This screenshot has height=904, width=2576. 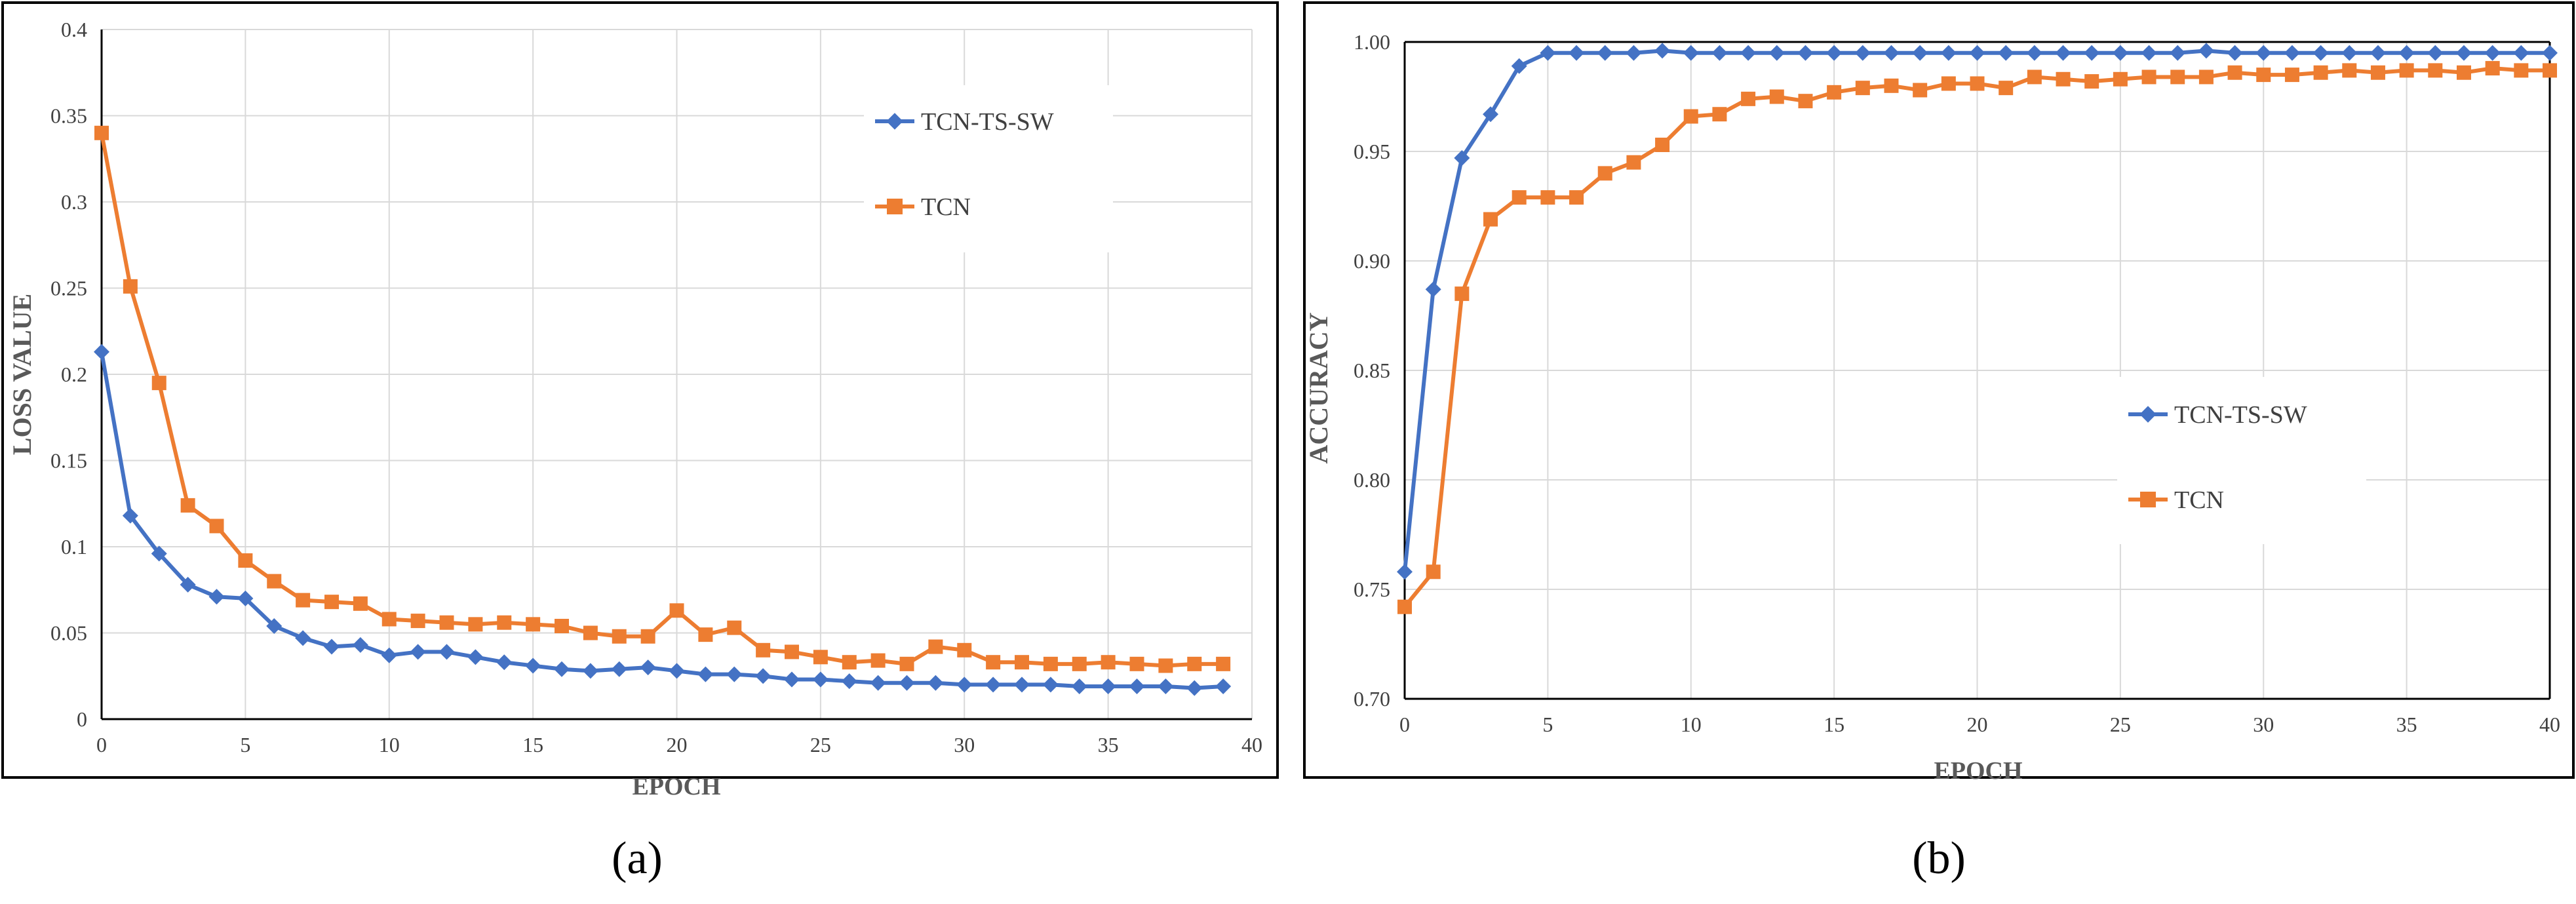 What do you see at coordinates (1939, 858) in the screenshot?
I see `panel-b-caption: (b)` at bounding box center [1939, 858].